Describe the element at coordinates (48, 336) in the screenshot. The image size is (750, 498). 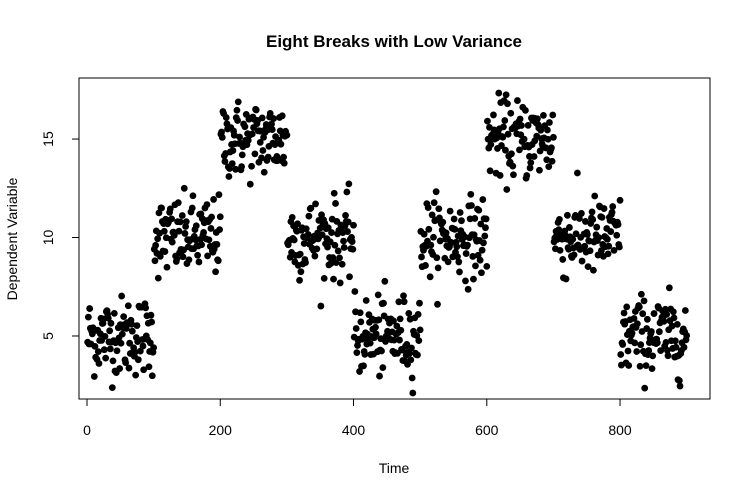
I see `y-tick-label: 5` at that location.